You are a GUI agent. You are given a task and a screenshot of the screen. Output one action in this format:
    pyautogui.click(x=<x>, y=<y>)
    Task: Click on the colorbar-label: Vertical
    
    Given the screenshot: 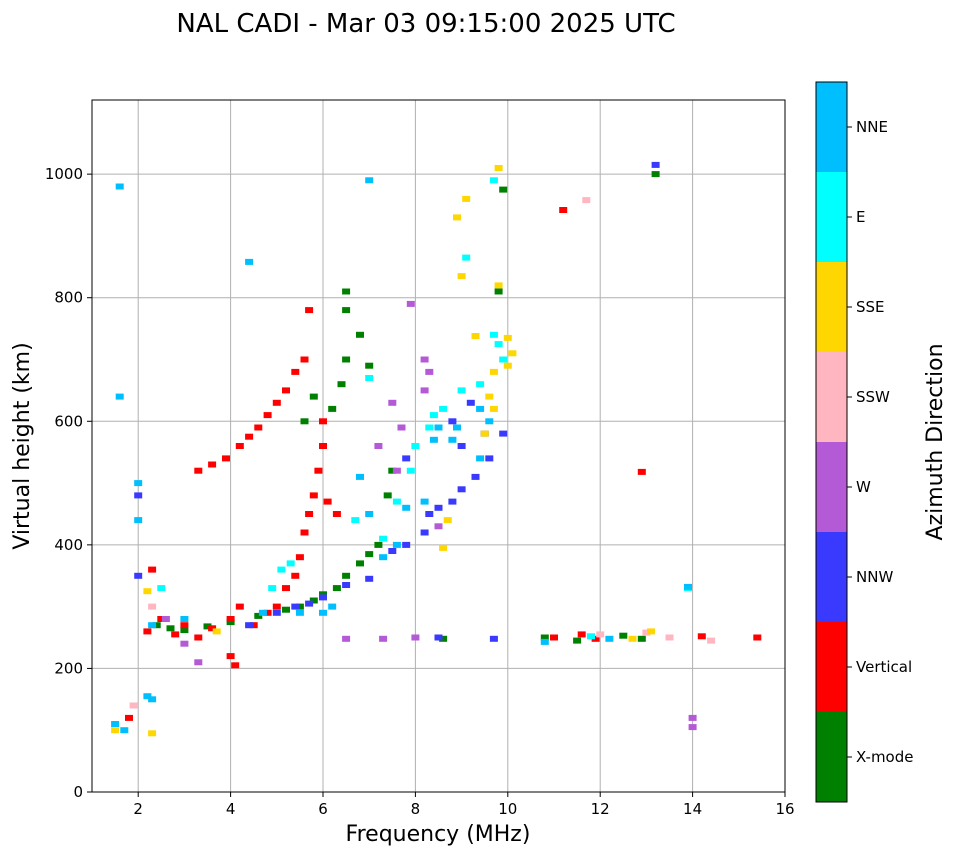 What is the action you would take?
    pyautogui.click(x=884, y=667)
    